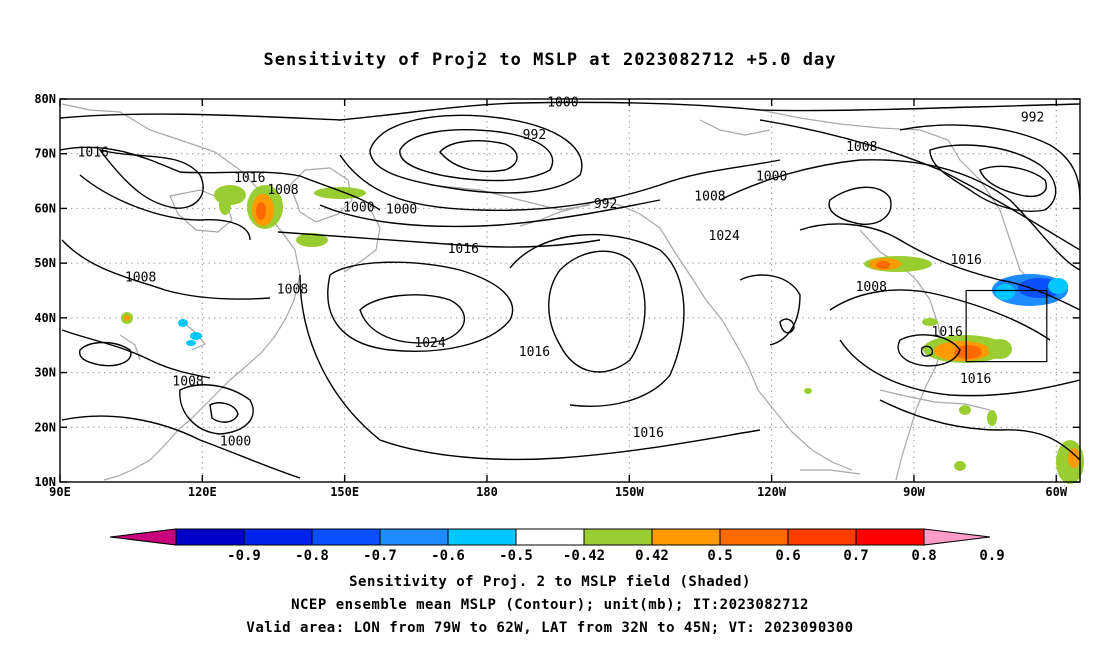 The width and height of the screenshot is (1100, 650). Describe the element at coordinates (957, 537) in the screenshot. I see `colorbar-extend-high` at that location.